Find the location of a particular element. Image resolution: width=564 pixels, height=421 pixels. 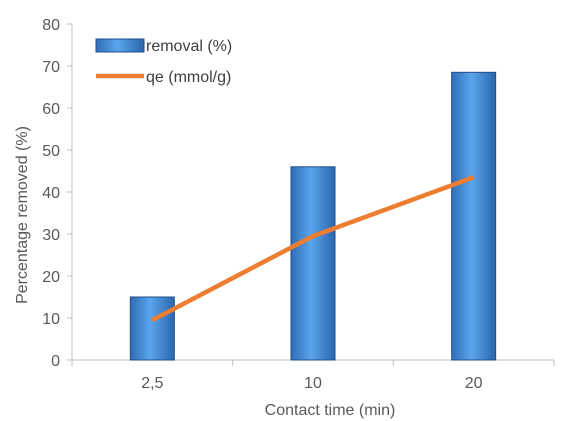

y-tick-label: 60 is located at coordinates (51, 109).